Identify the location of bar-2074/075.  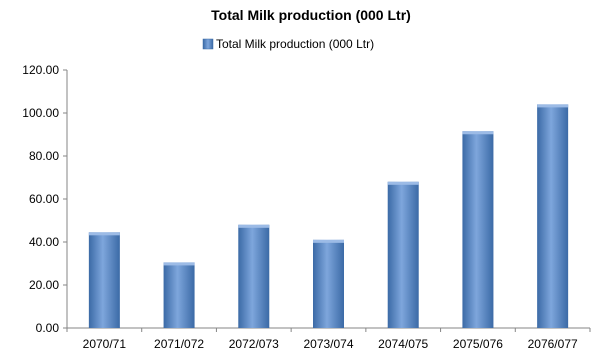
(403, 254).